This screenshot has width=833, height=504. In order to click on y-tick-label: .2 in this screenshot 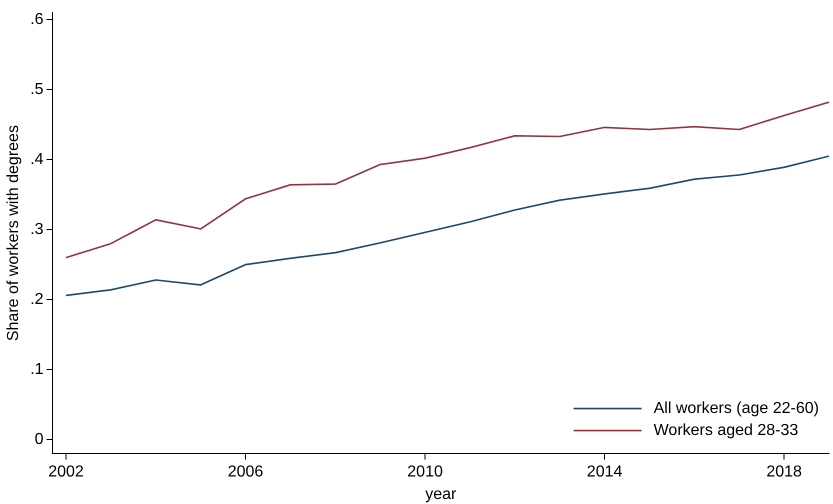, I will do `click(37, 299)`.